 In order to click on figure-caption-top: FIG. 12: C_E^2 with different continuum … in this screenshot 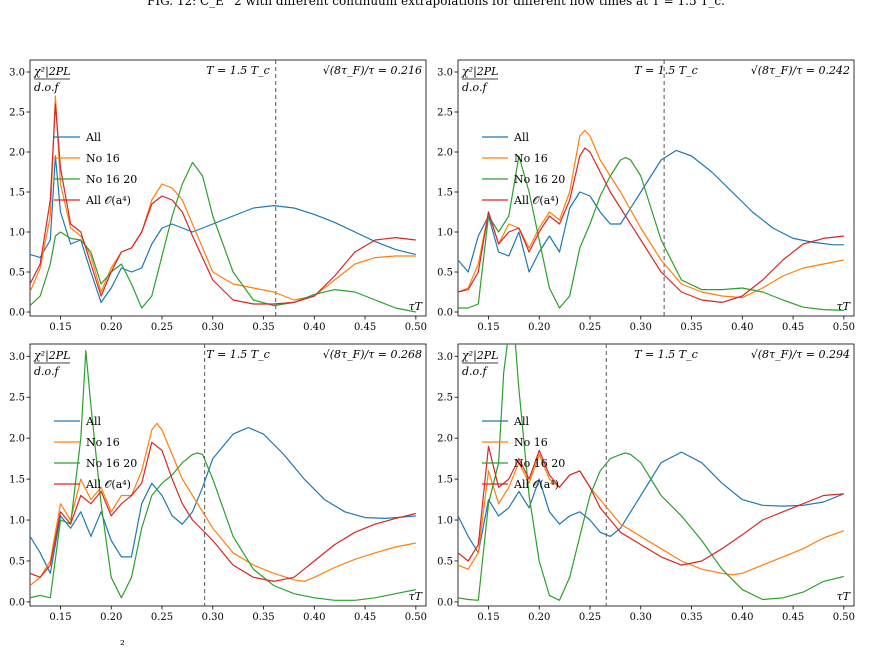, I will do `click(436, 4)`.